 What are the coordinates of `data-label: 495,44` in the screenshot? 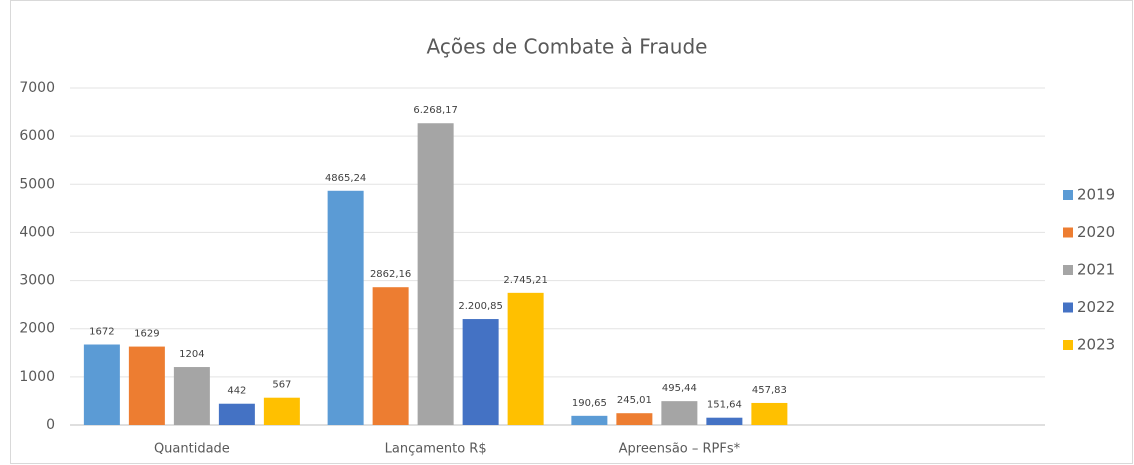 It's located at (679, 388).